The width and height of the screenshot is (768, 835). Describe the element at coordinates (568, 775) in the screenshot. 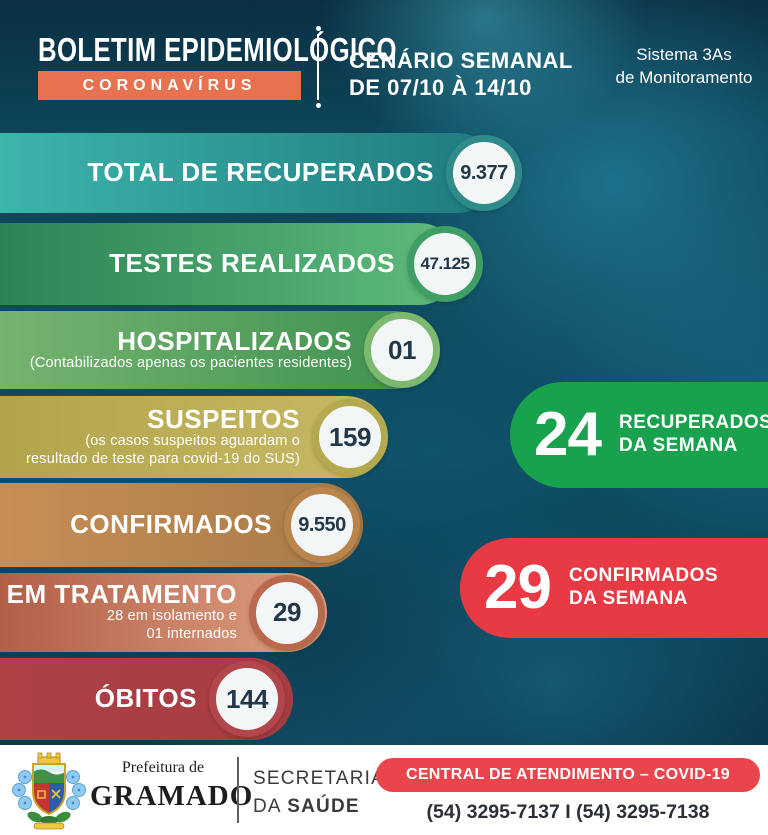

I see `hotline-banner: CENTRAL DE ATENDIMENTO – COVID-19` at that location.